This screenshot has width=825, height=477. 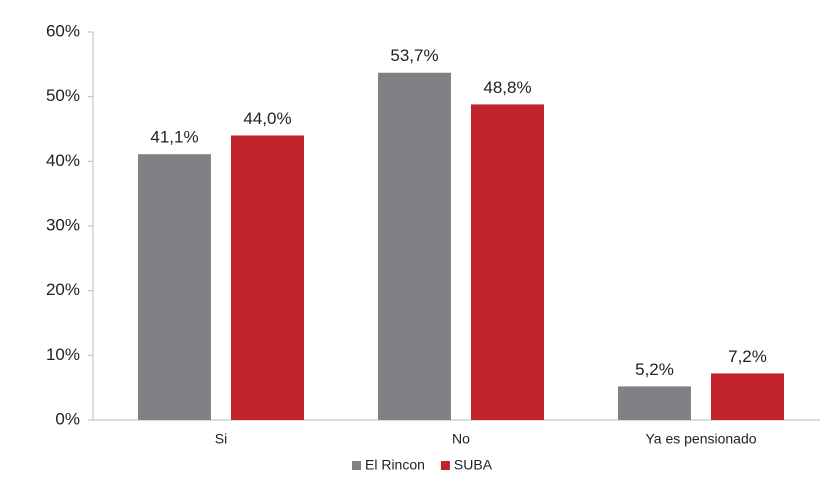 I want to click on y-tick-label: 30%, so click(x=63, y=224).